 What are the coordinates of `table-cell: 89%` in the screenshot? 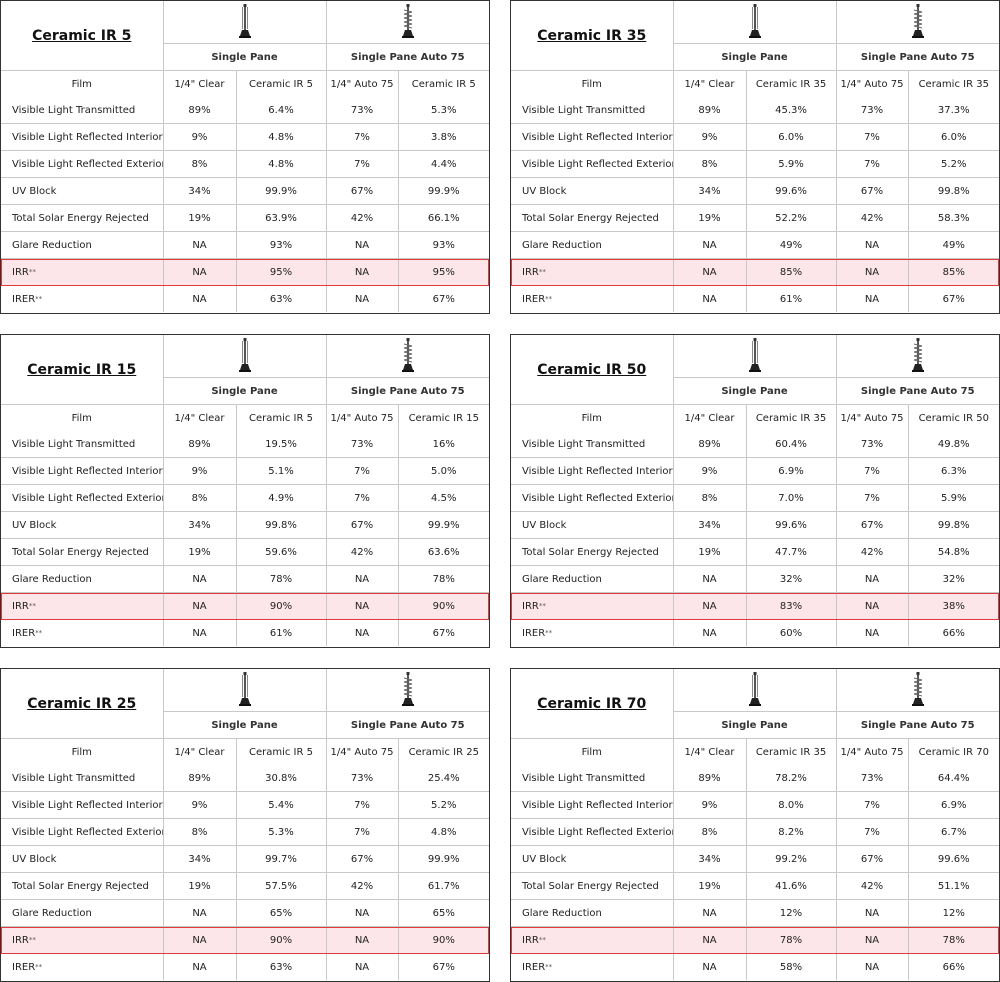 It's located at (710, 444).